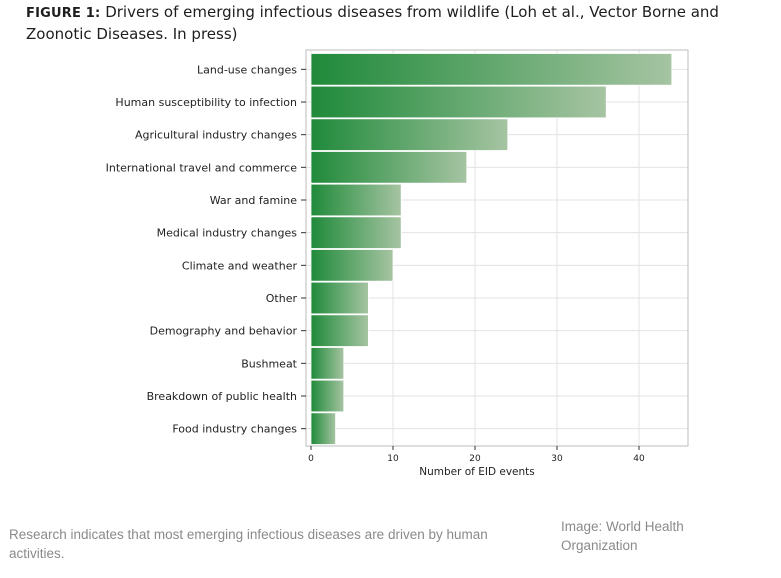  What do you see at coordinates (247, 69) in the screenshot?
I see `category-label: Land-use changes` at bounding box center [247, 69].